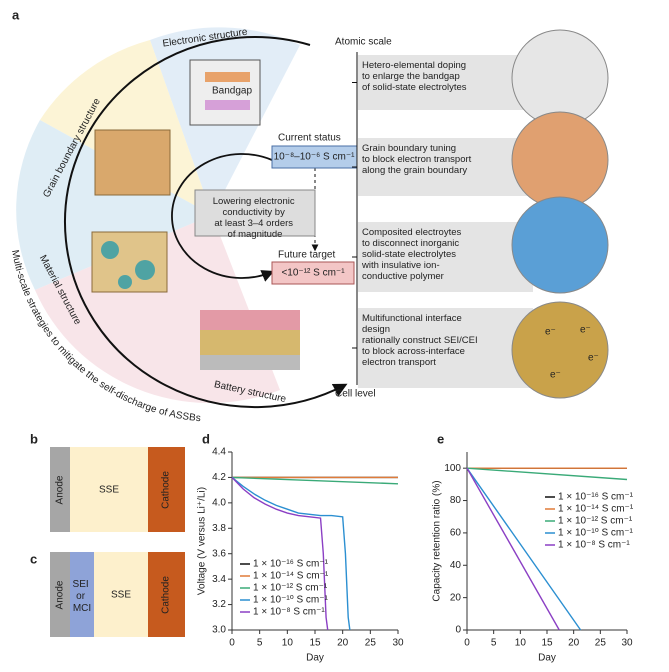 This screenshot has height=672, width=669. What do you see at coordinates (412, 232) in the screenshot?
I see `strategy-line: Composited electroytes` at bounding box center [412, 232].